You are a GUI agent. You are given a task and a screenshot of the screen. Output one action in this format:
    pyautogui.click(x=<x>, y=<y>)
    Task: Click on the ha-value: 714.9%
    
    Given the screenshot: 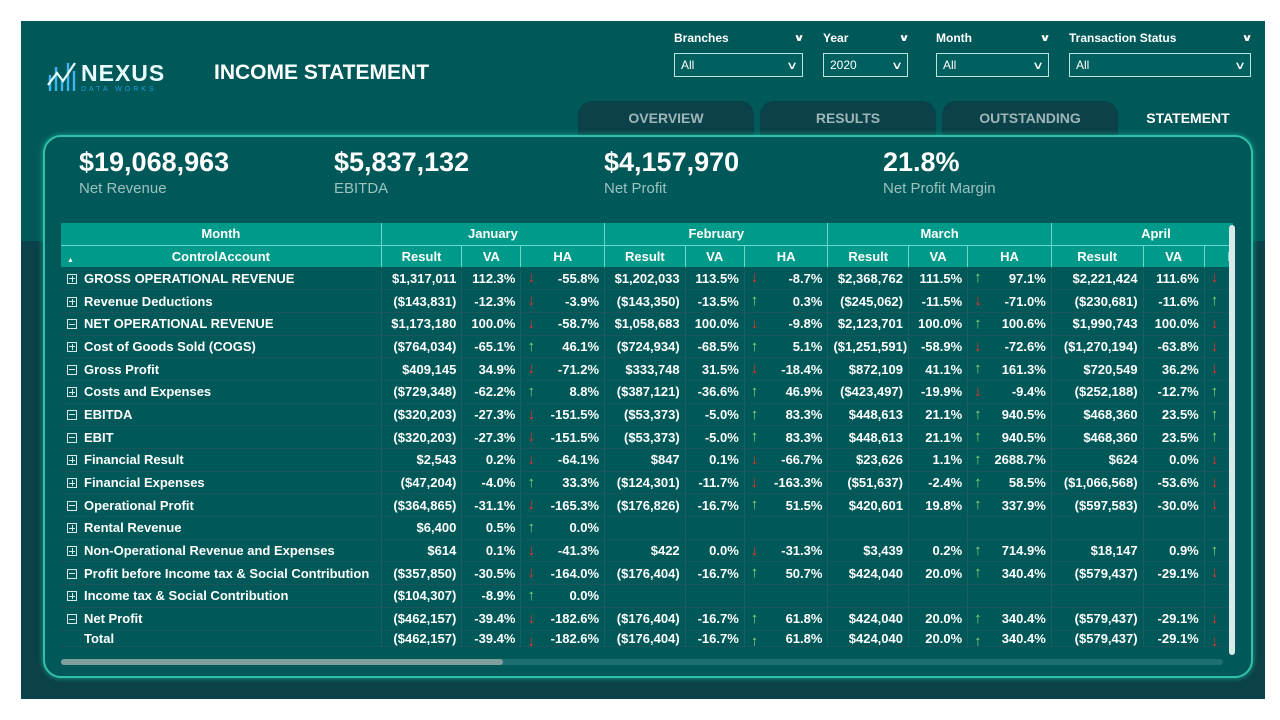 What is the action you would take?
    pyautogui.click(x=1023, y=551)
    